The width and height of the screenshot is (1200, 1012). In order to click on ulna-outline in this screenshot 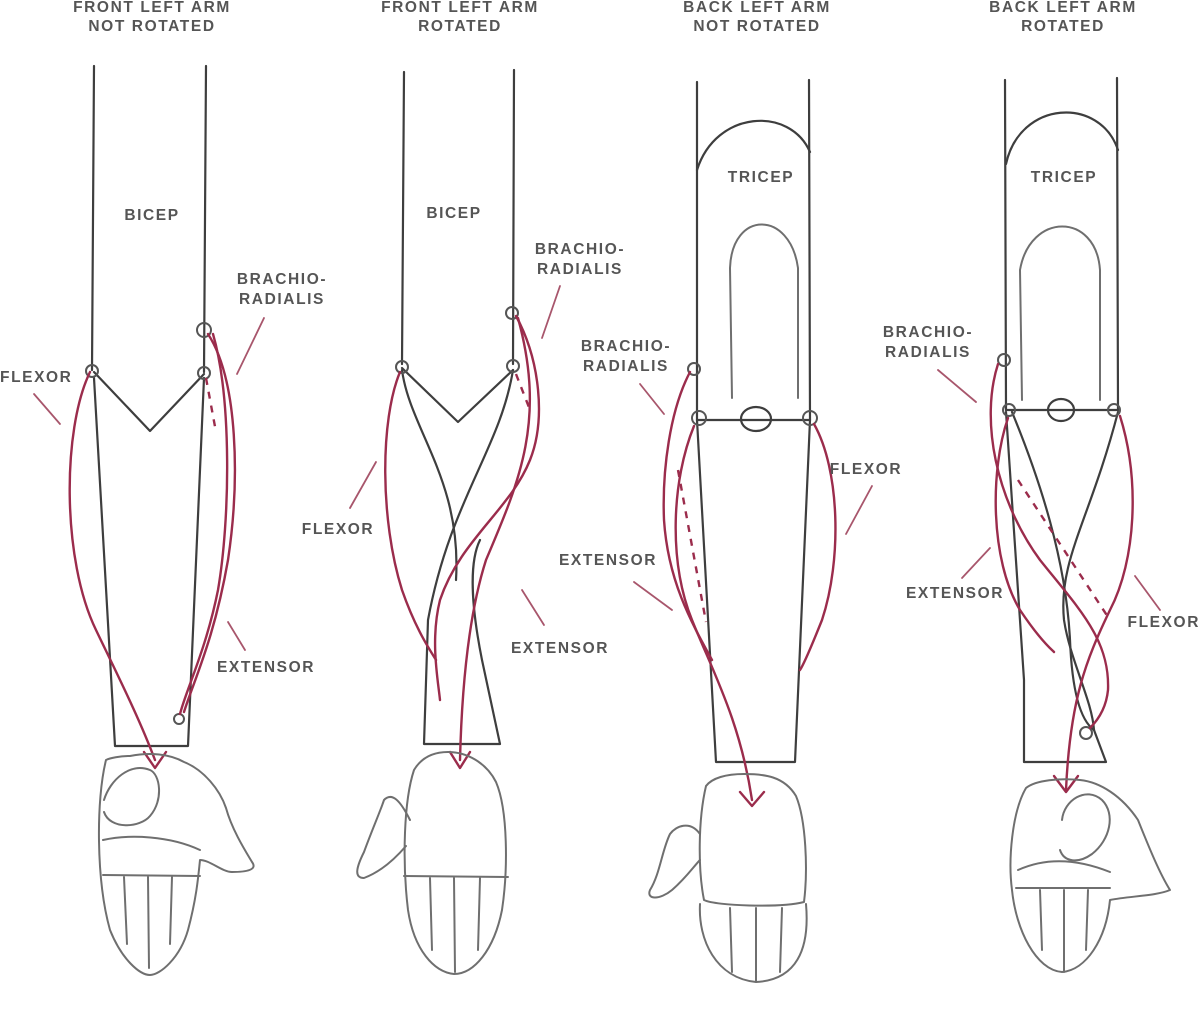, I will do `click(468, 557)`.